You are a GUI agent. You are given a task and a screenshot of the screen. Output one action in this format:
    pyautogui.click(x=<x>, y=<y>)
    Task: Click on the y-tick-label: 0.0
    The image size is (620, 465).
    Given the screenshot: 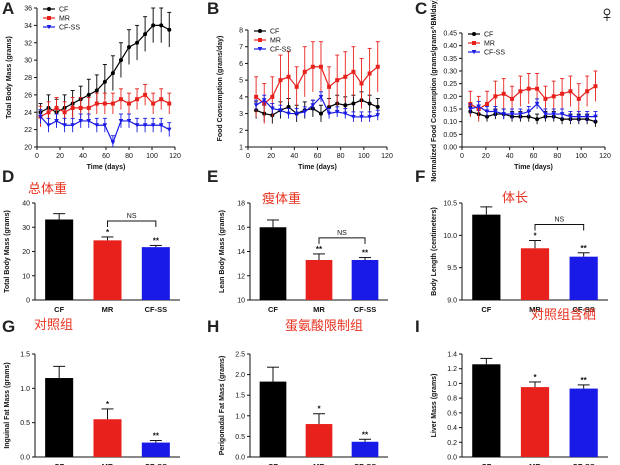 What is the action you would take?
    pyautogui.click(x=25, y=458)
    